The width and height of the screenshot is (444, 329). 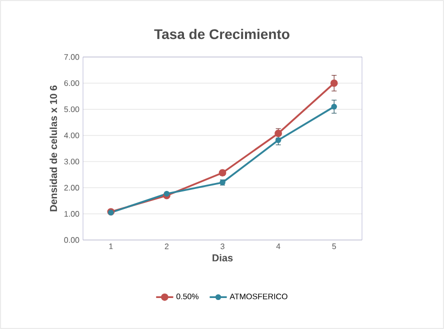 I want to click on y-tick-label: 3.00, so click(x=72, y=161).